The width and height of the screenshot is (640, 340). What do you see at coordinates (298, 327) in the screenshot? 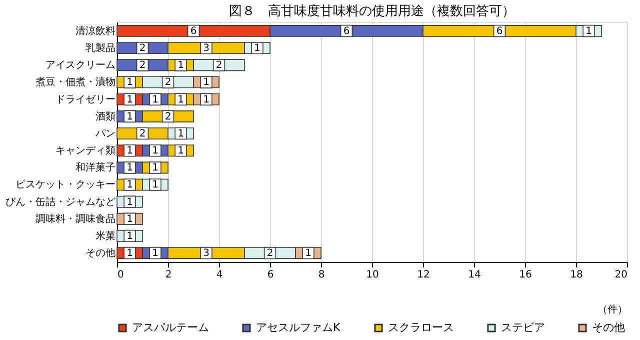
I see `legend-label: アセスルファムK` at bounding box center [298, 327].